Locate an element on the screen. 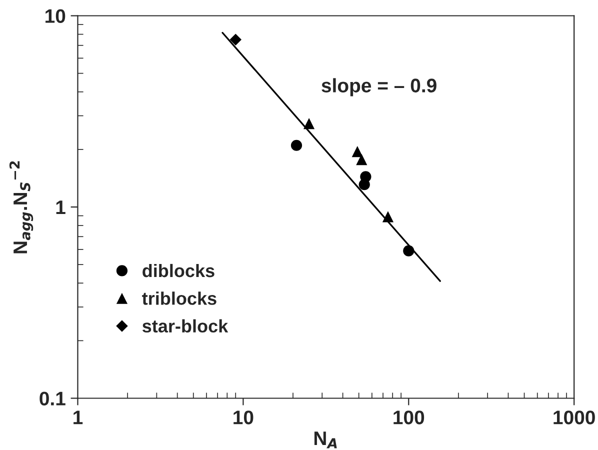 The image size is (598, 450). x-tick-label: 100 is located at coordinates (409, 417).